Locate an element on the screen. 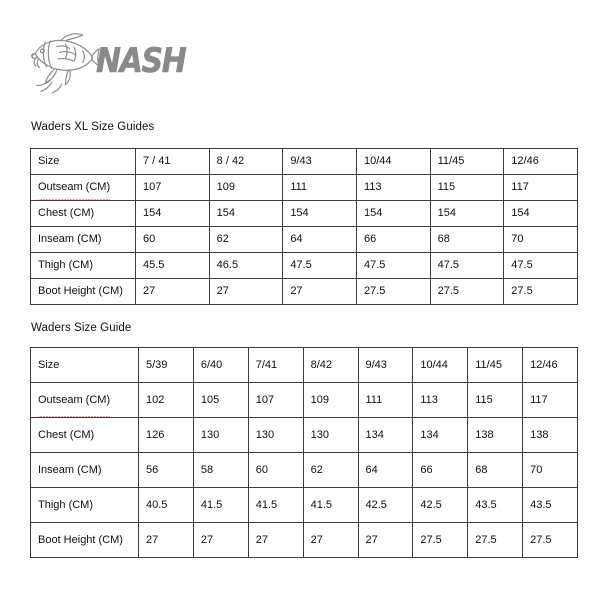  cell-value: 60 is located at coordinates (275, 470).